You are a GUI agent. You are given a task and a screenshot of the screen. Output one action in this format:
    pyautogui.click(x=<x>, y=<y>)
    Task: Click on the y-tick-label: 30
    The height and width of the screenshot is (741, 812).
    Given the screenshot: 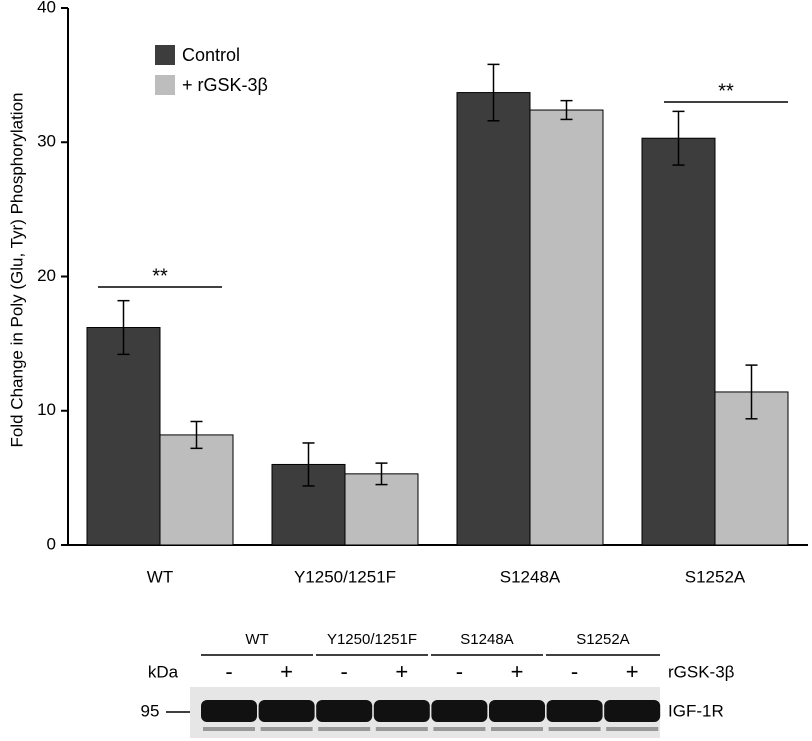 What is the action you would take?
    pyautogui.click(x=46, y=141)
    